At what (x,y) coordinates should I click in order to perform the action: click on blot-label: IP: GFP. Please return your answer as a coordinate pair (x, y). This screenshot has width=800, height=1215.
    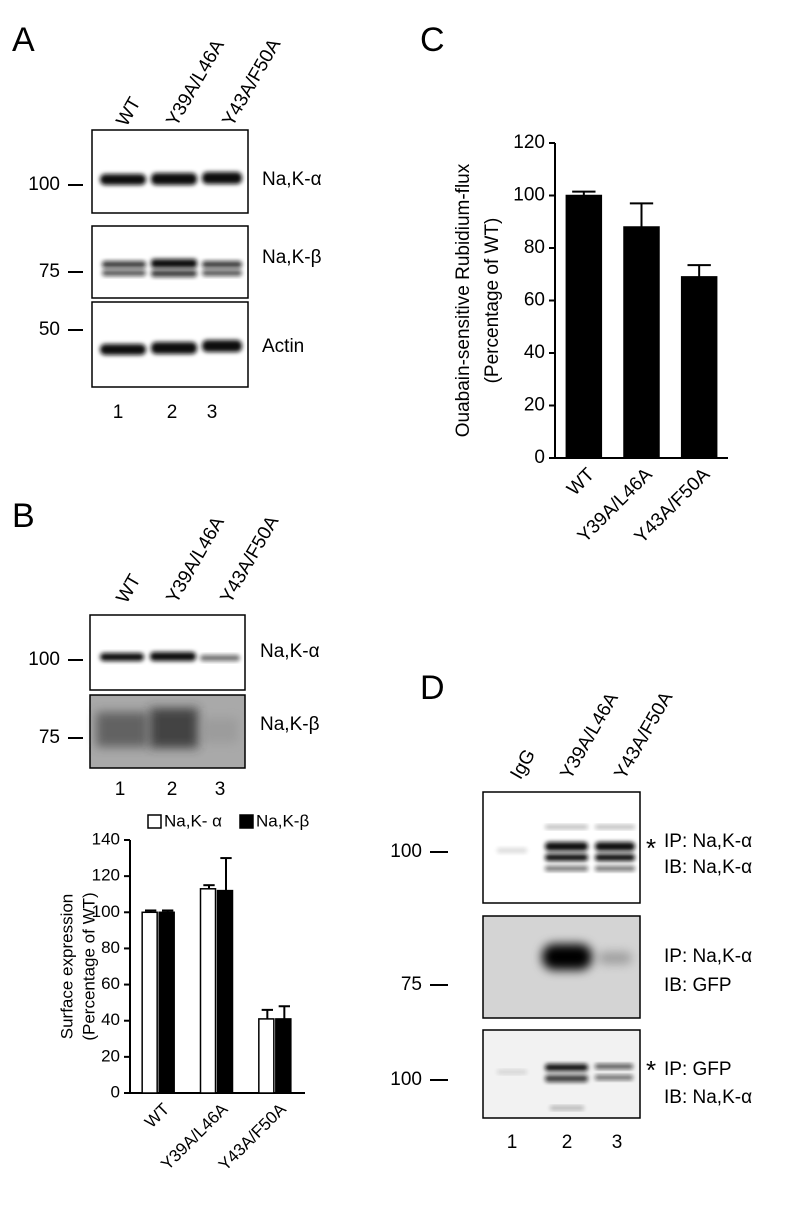
    Looking at the image, I should click on (698, 1069).